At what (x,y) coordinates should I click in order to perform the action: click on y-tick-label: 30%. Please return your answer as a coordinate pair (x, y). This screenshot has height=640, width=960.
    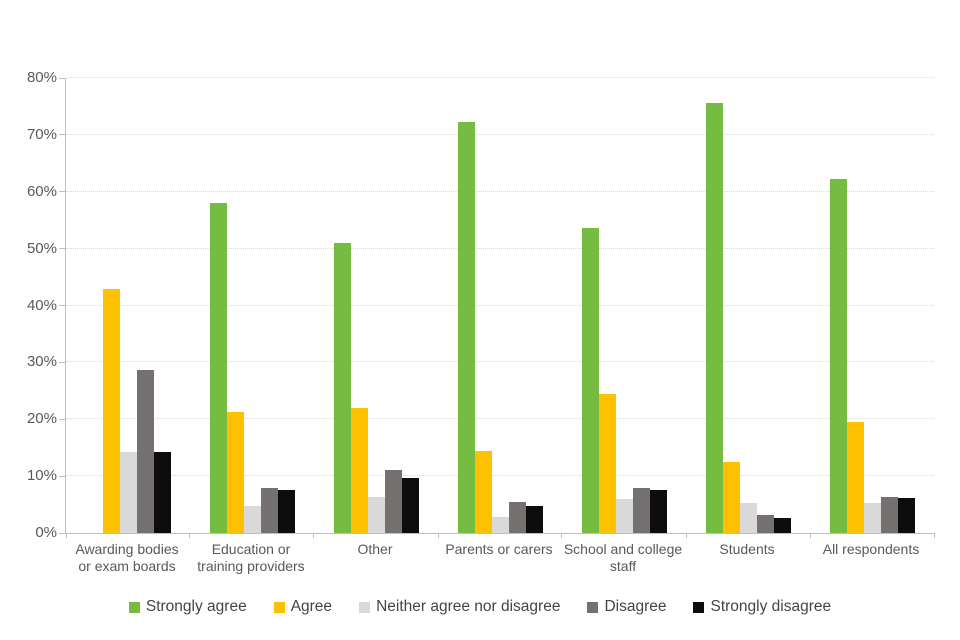
    Looking at the image, I should click on (41, 362).